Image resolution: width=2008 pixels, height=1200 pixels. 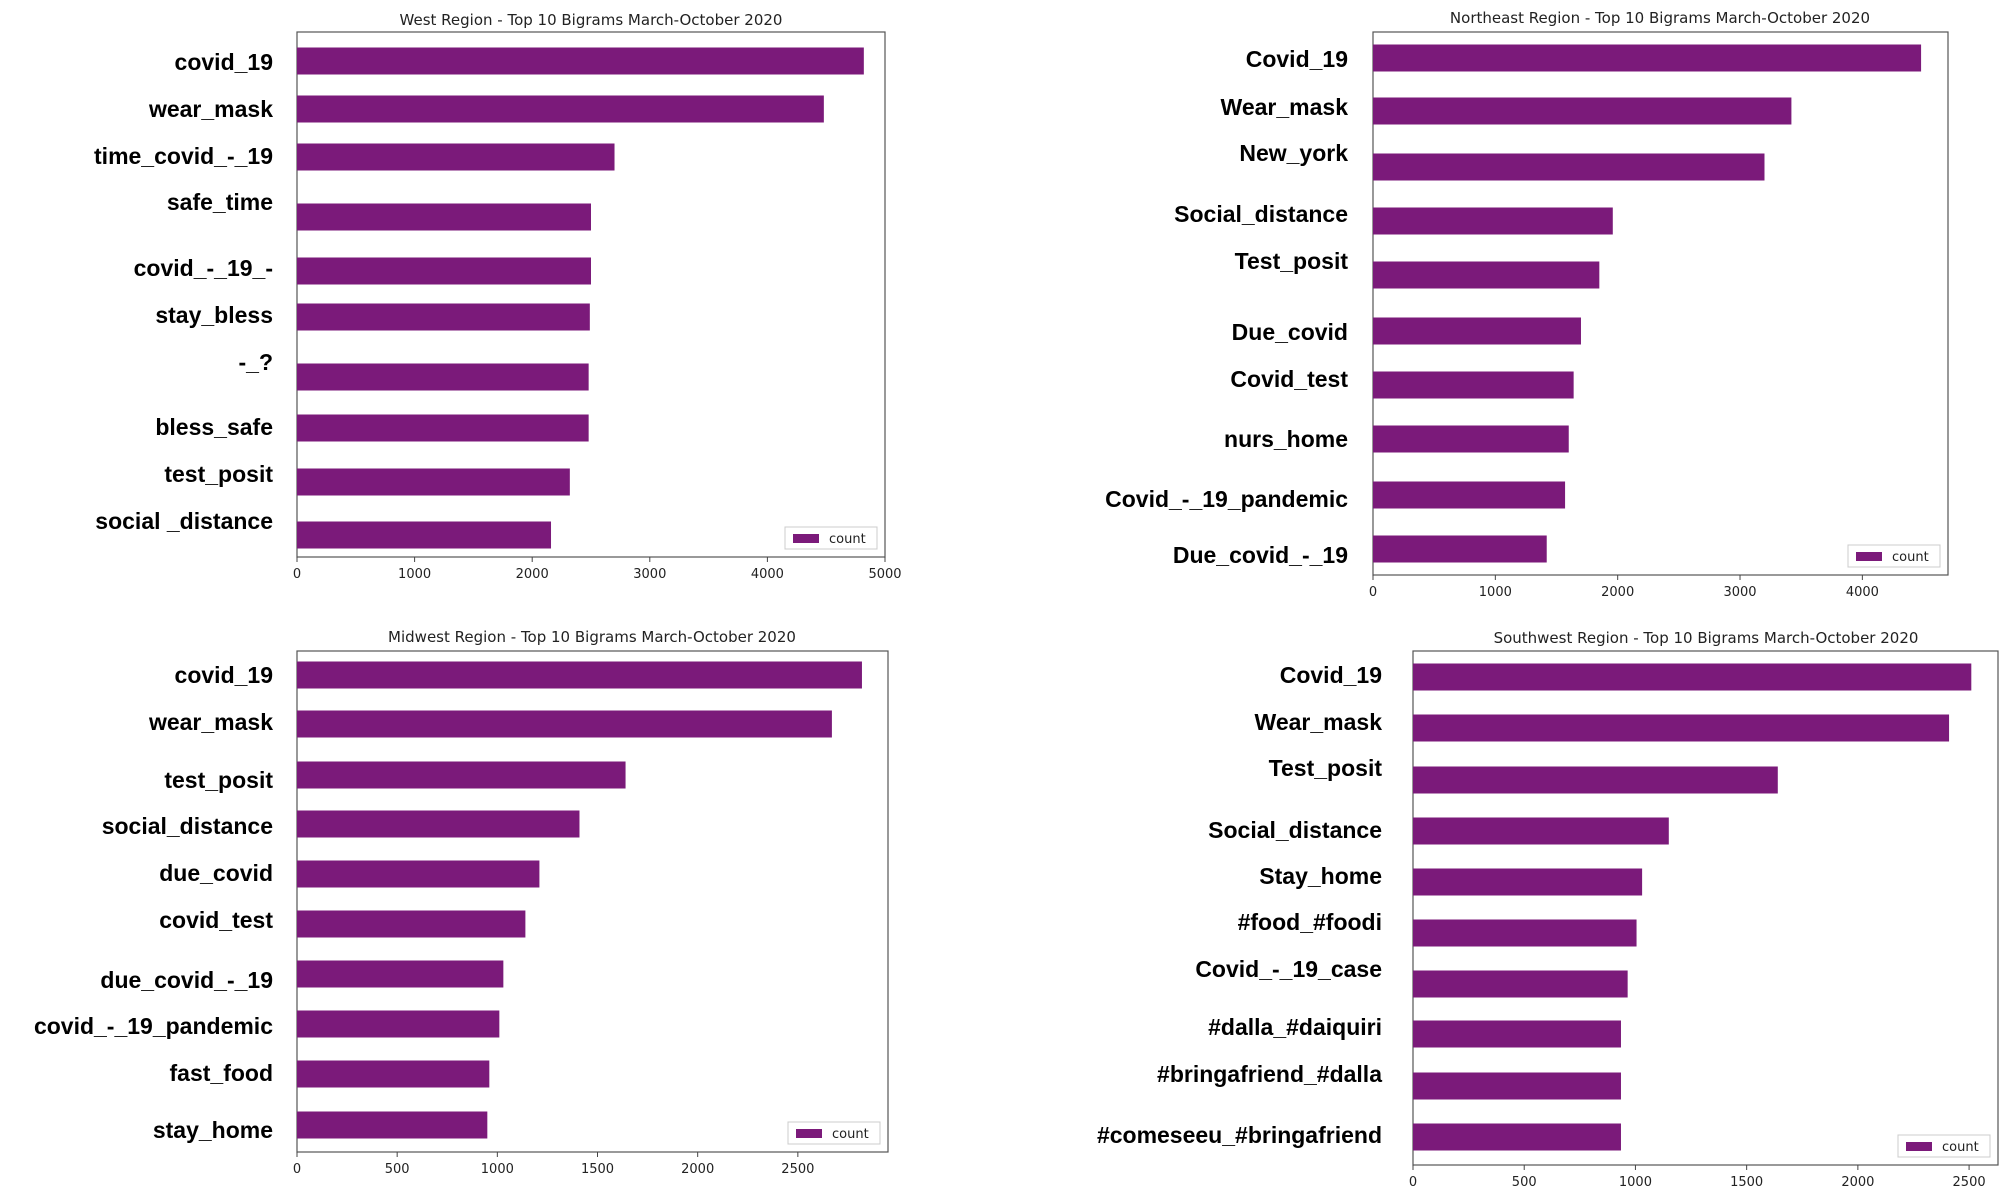 I want to click on category-label: Covid_test, so click(x=1289, y=379).